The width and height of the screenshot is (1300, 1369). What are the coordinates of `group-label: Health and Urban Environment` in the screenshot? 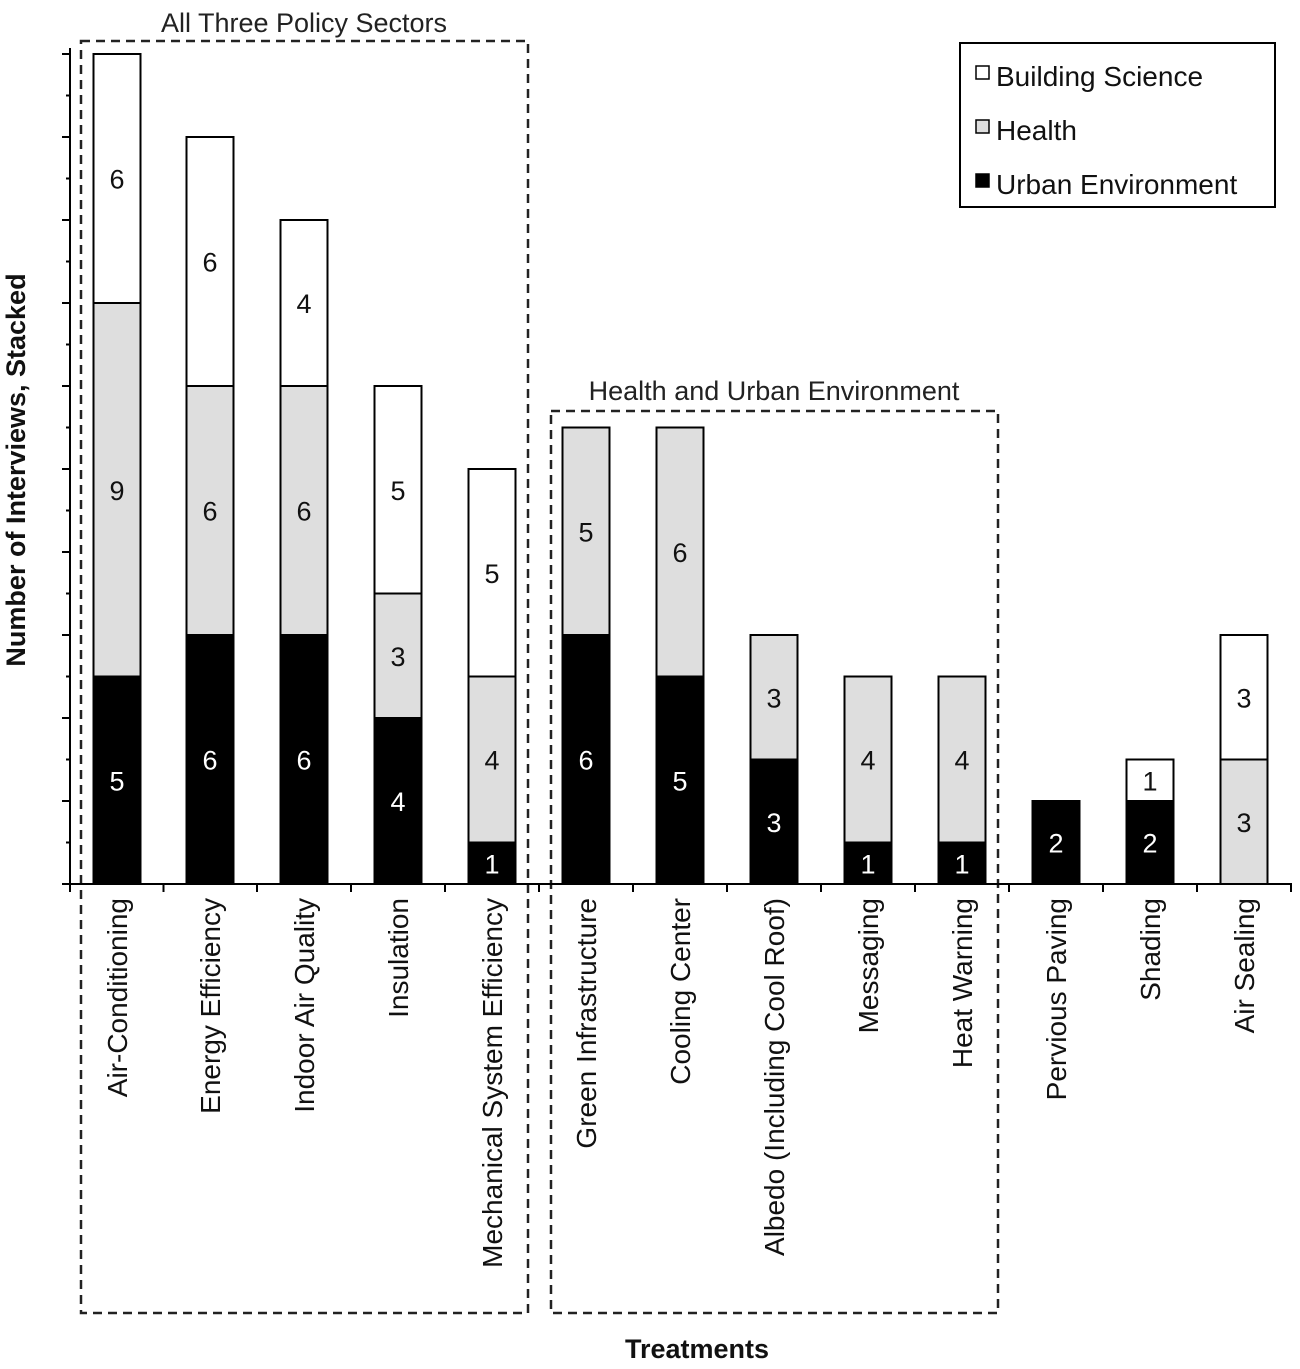 It's located at (774, 391).